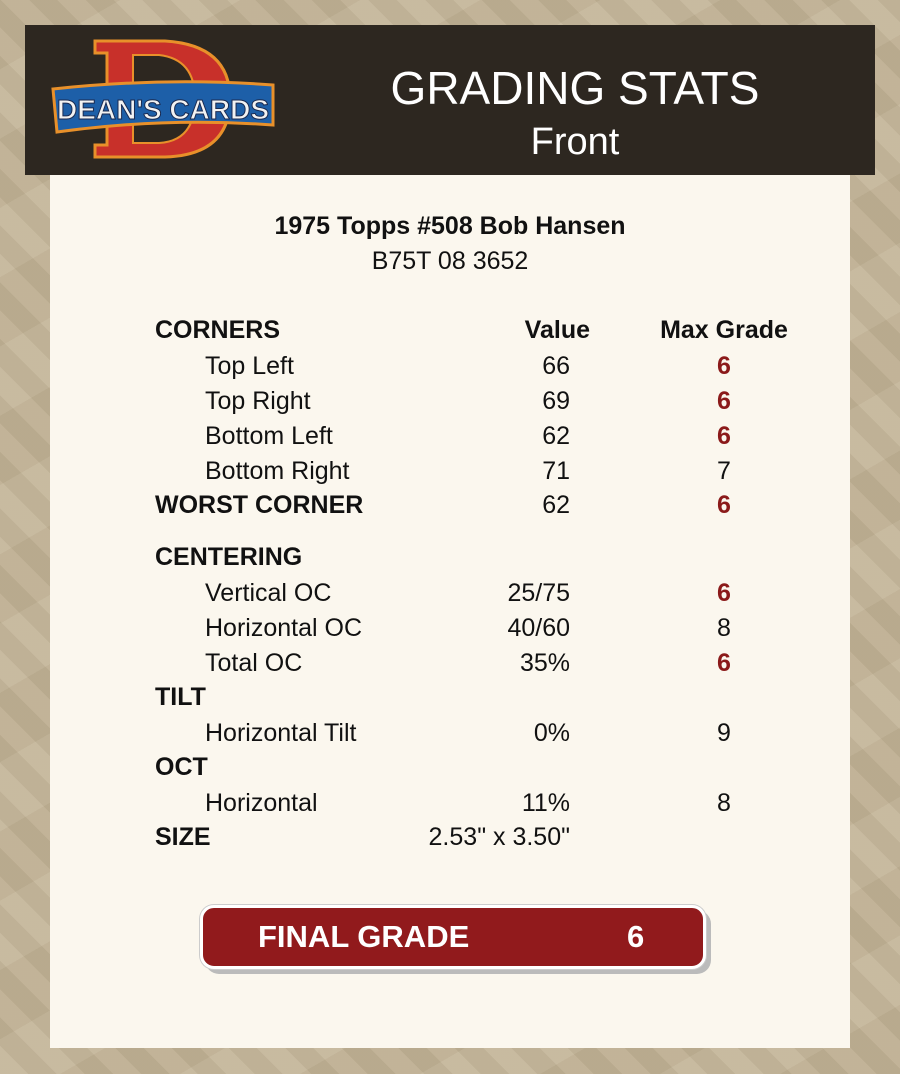  What do you see at coordinates (259, 505) in the screenshot?
I see `stat-label: WORST CORNER` at bounding box center [259, 505].